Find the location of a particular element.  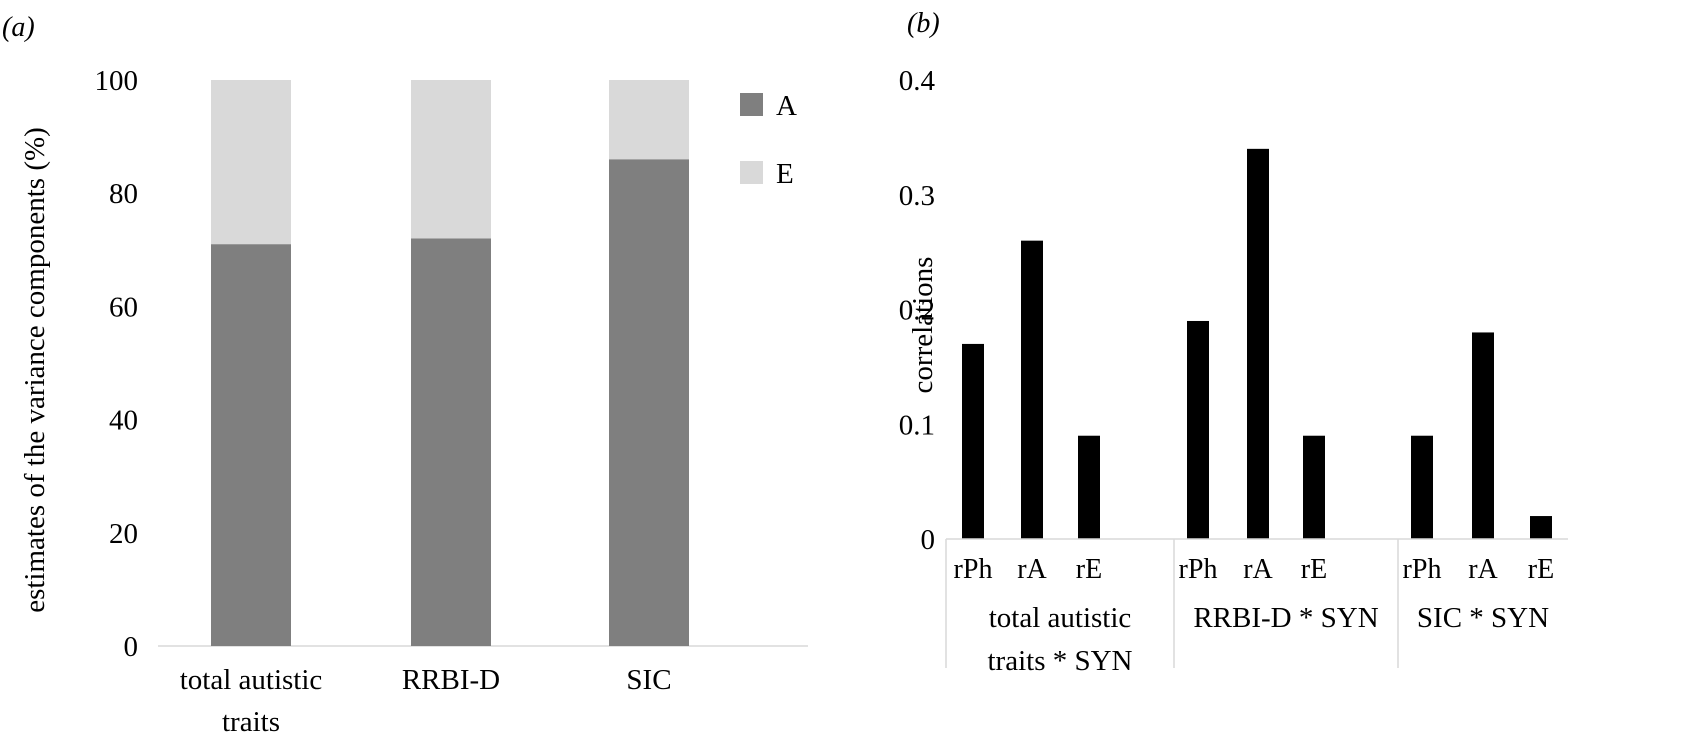

panel-b-x-axis is located at coordinates (1256, 603).